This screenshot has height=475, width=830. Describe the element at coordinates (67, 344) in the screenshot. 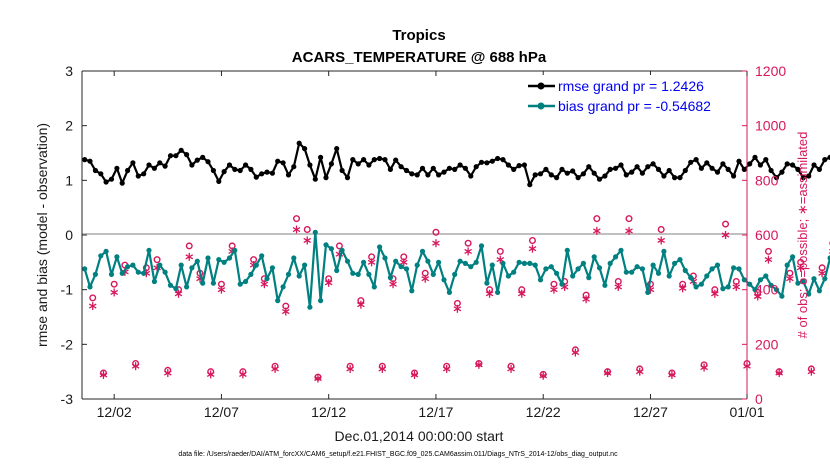

I see `y-tick-label: -2` at that location.